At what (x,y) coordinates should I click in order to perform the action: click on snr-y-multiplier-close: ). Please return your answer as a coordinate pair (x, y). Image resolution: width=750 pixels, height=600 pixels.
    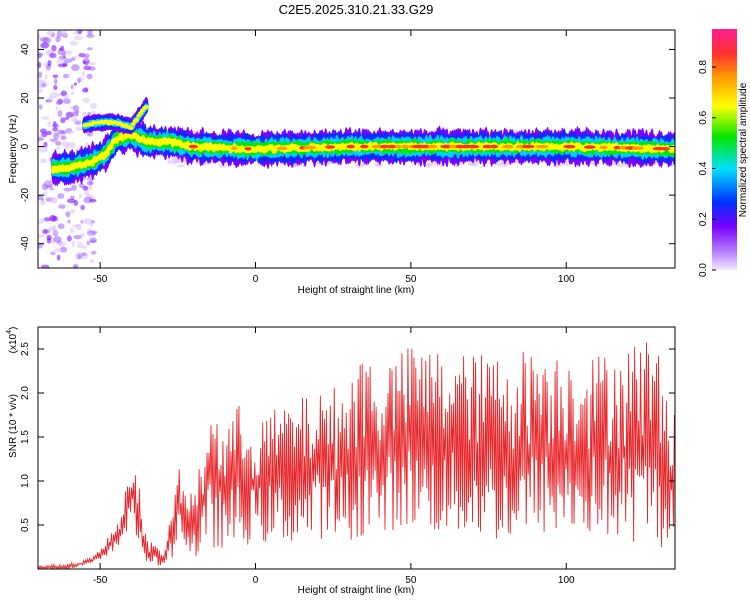
    Looking at the image, I should click on (13, 328).